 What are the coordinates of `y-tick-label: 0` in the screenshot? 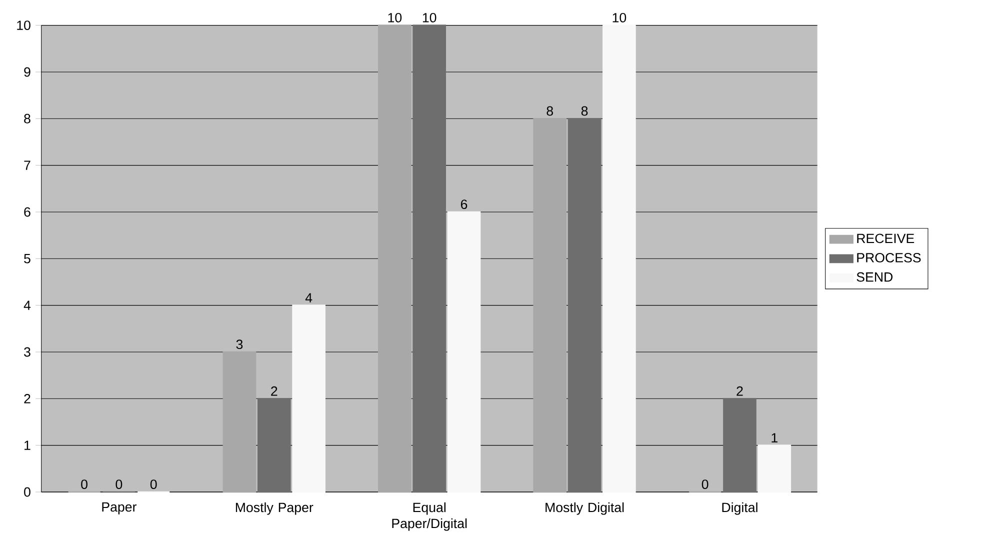 It's located at (27, 492).